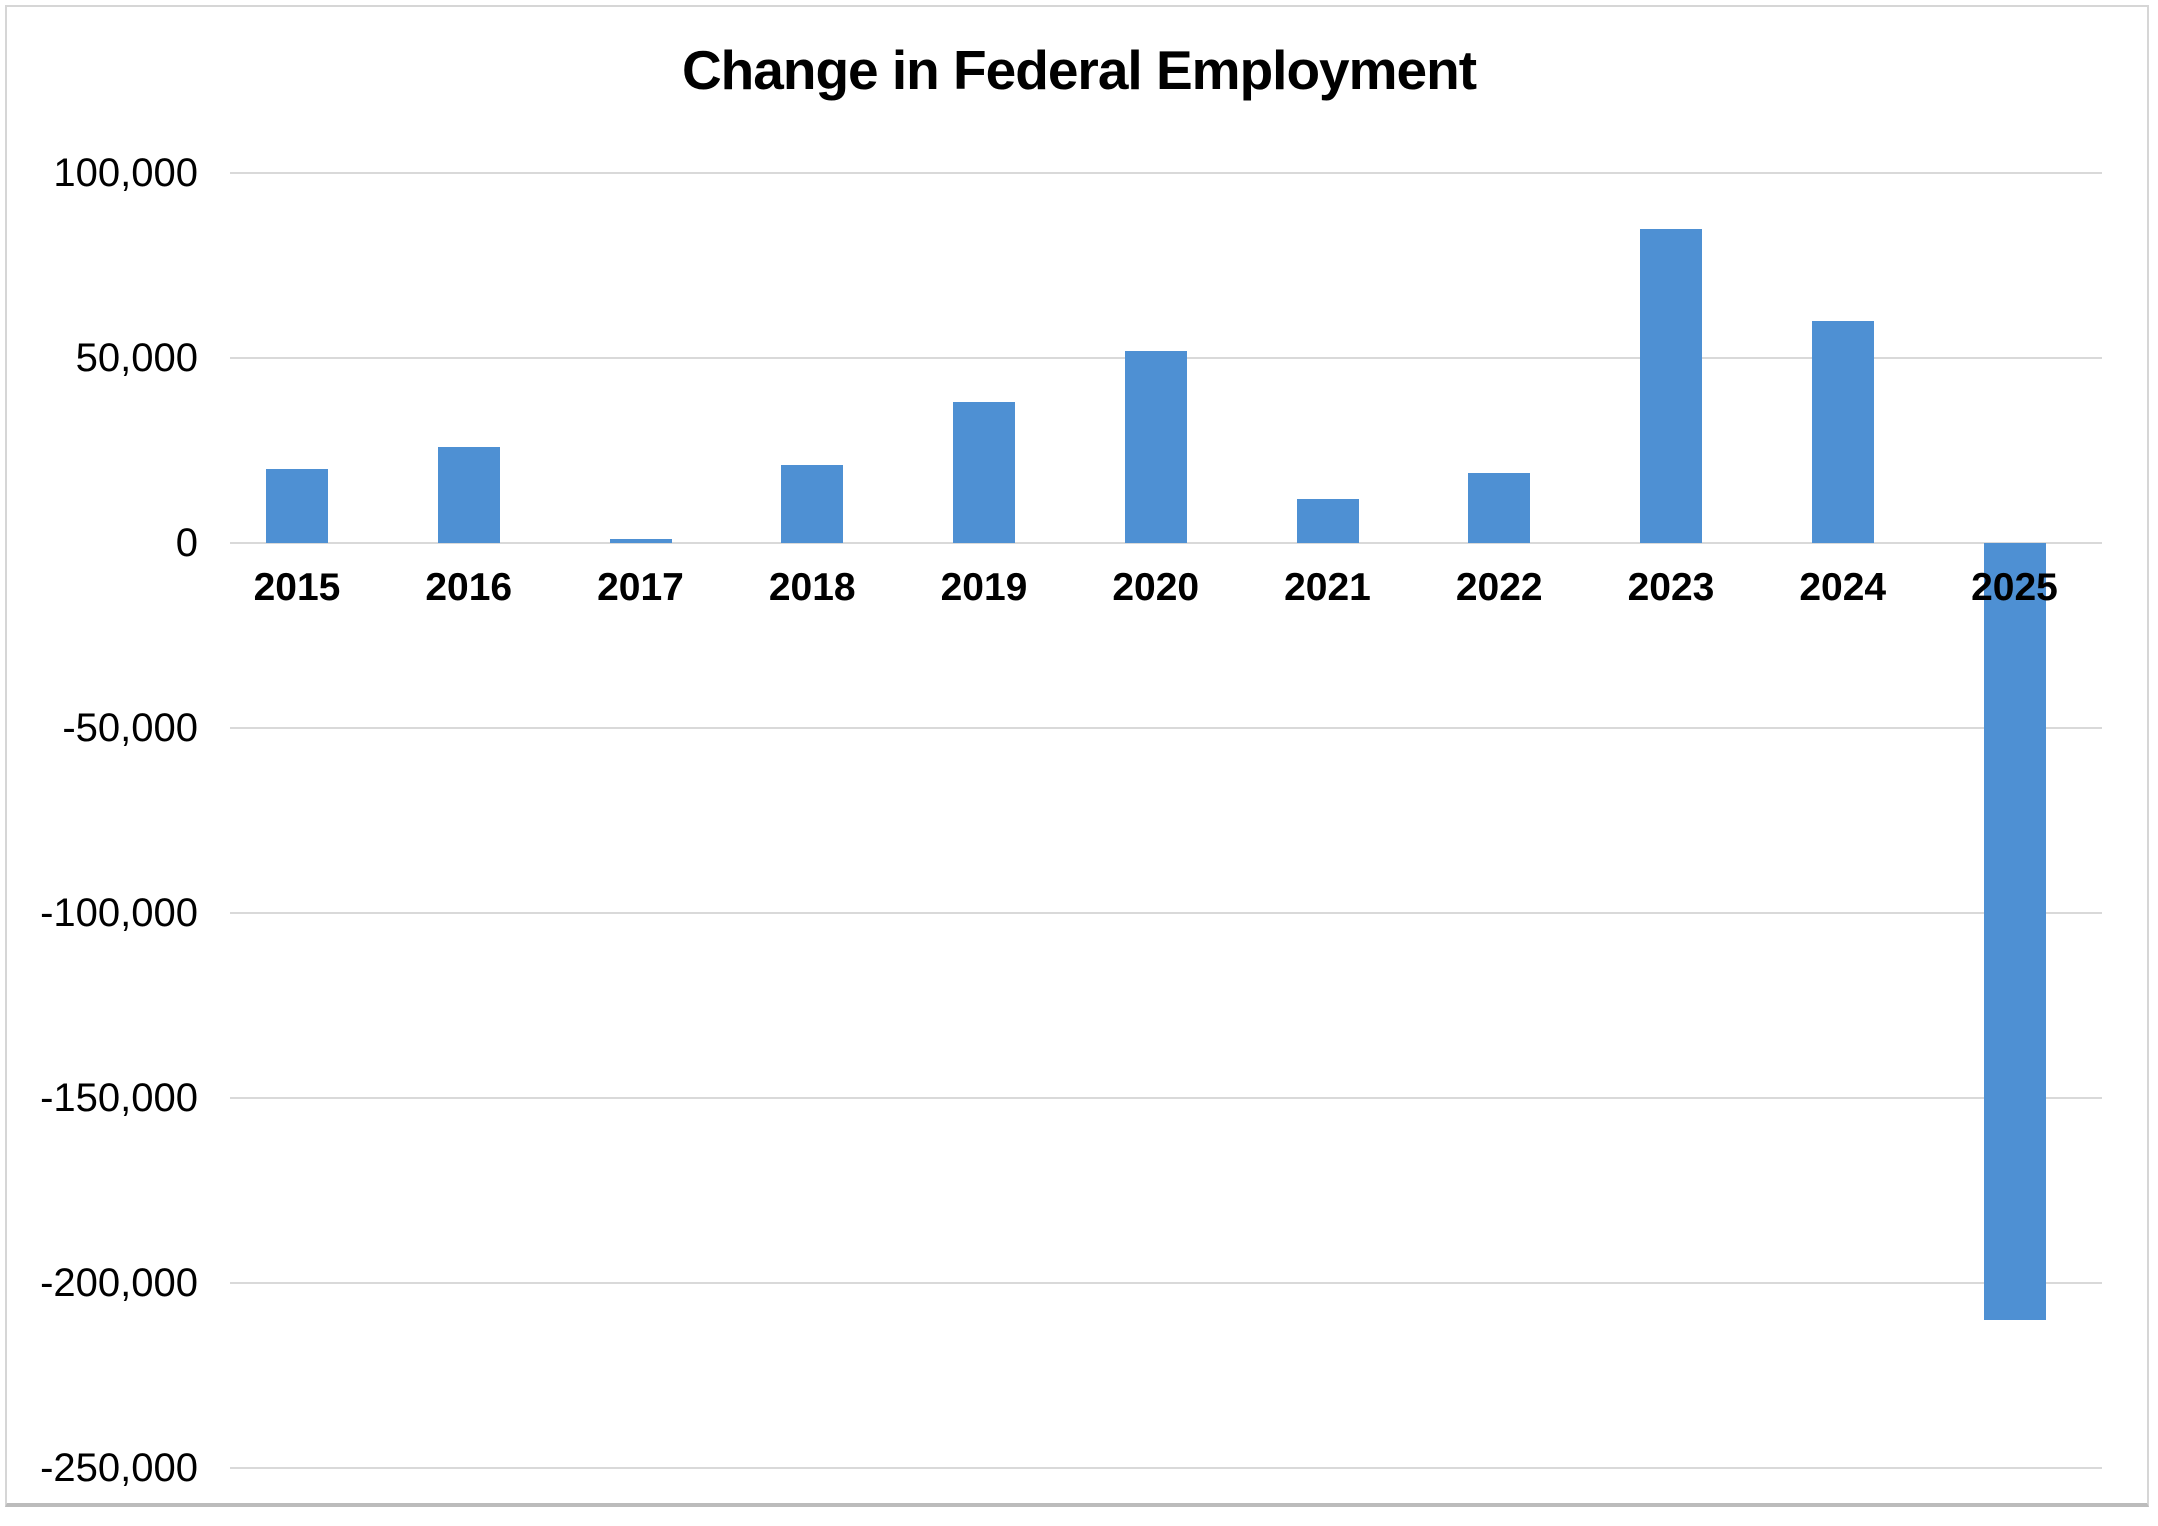  What do you see at coordinates (125, 173) in the screenshot?
I see `y-axis-tick-label-100000: 100,000` at bounding box center [125, 173].